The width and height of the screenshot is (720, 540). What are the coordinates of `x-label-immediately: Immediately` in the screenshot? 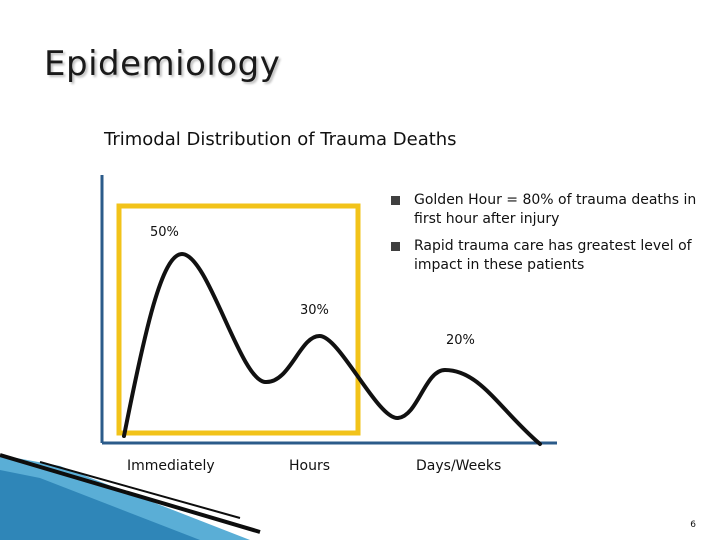 It's located at (171, 466).